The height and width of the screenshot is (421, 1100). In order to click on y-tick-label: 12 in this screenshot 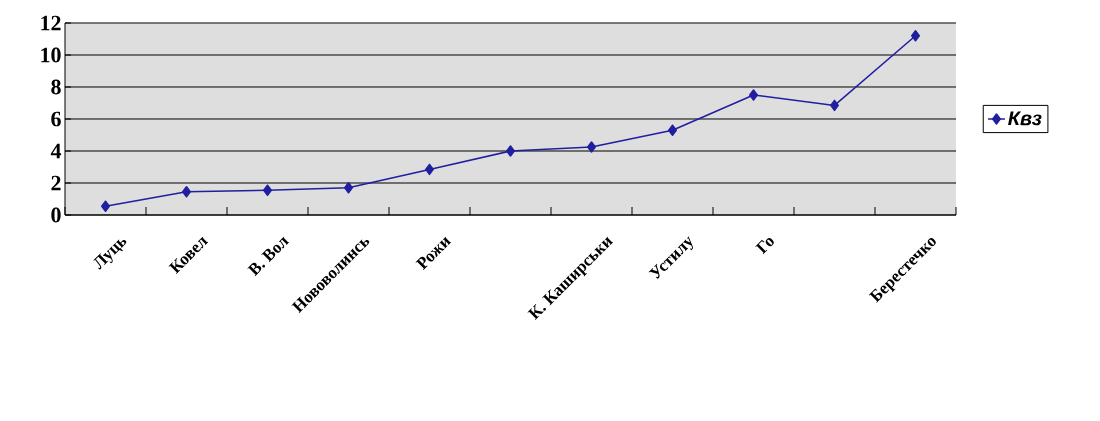, I will do `click(51, 23)`.